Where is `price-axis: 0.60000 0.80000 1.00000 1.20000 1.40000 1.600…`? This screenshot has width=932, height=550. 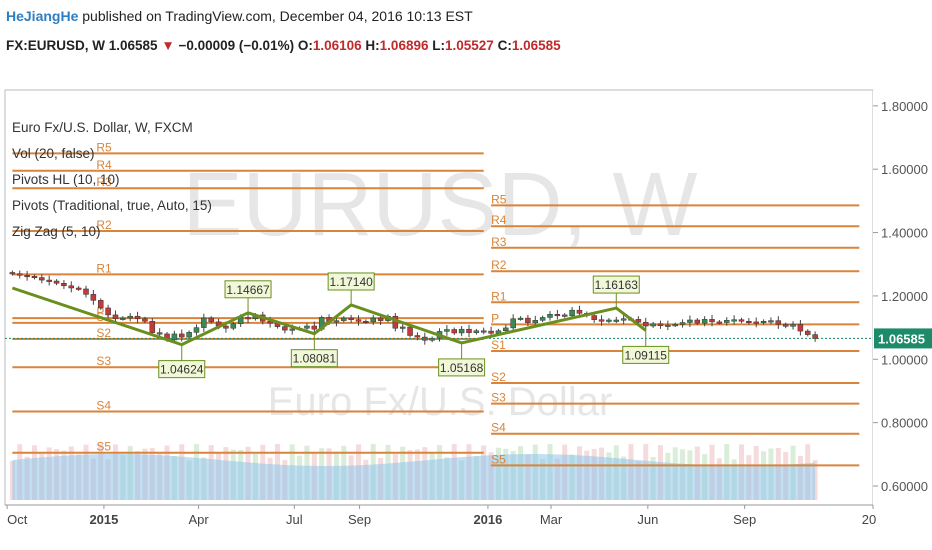
price-axis: 0.60000 0.80000 1.00000 1.20000 1.40000 1.600… is located at coordinates (902, 317).